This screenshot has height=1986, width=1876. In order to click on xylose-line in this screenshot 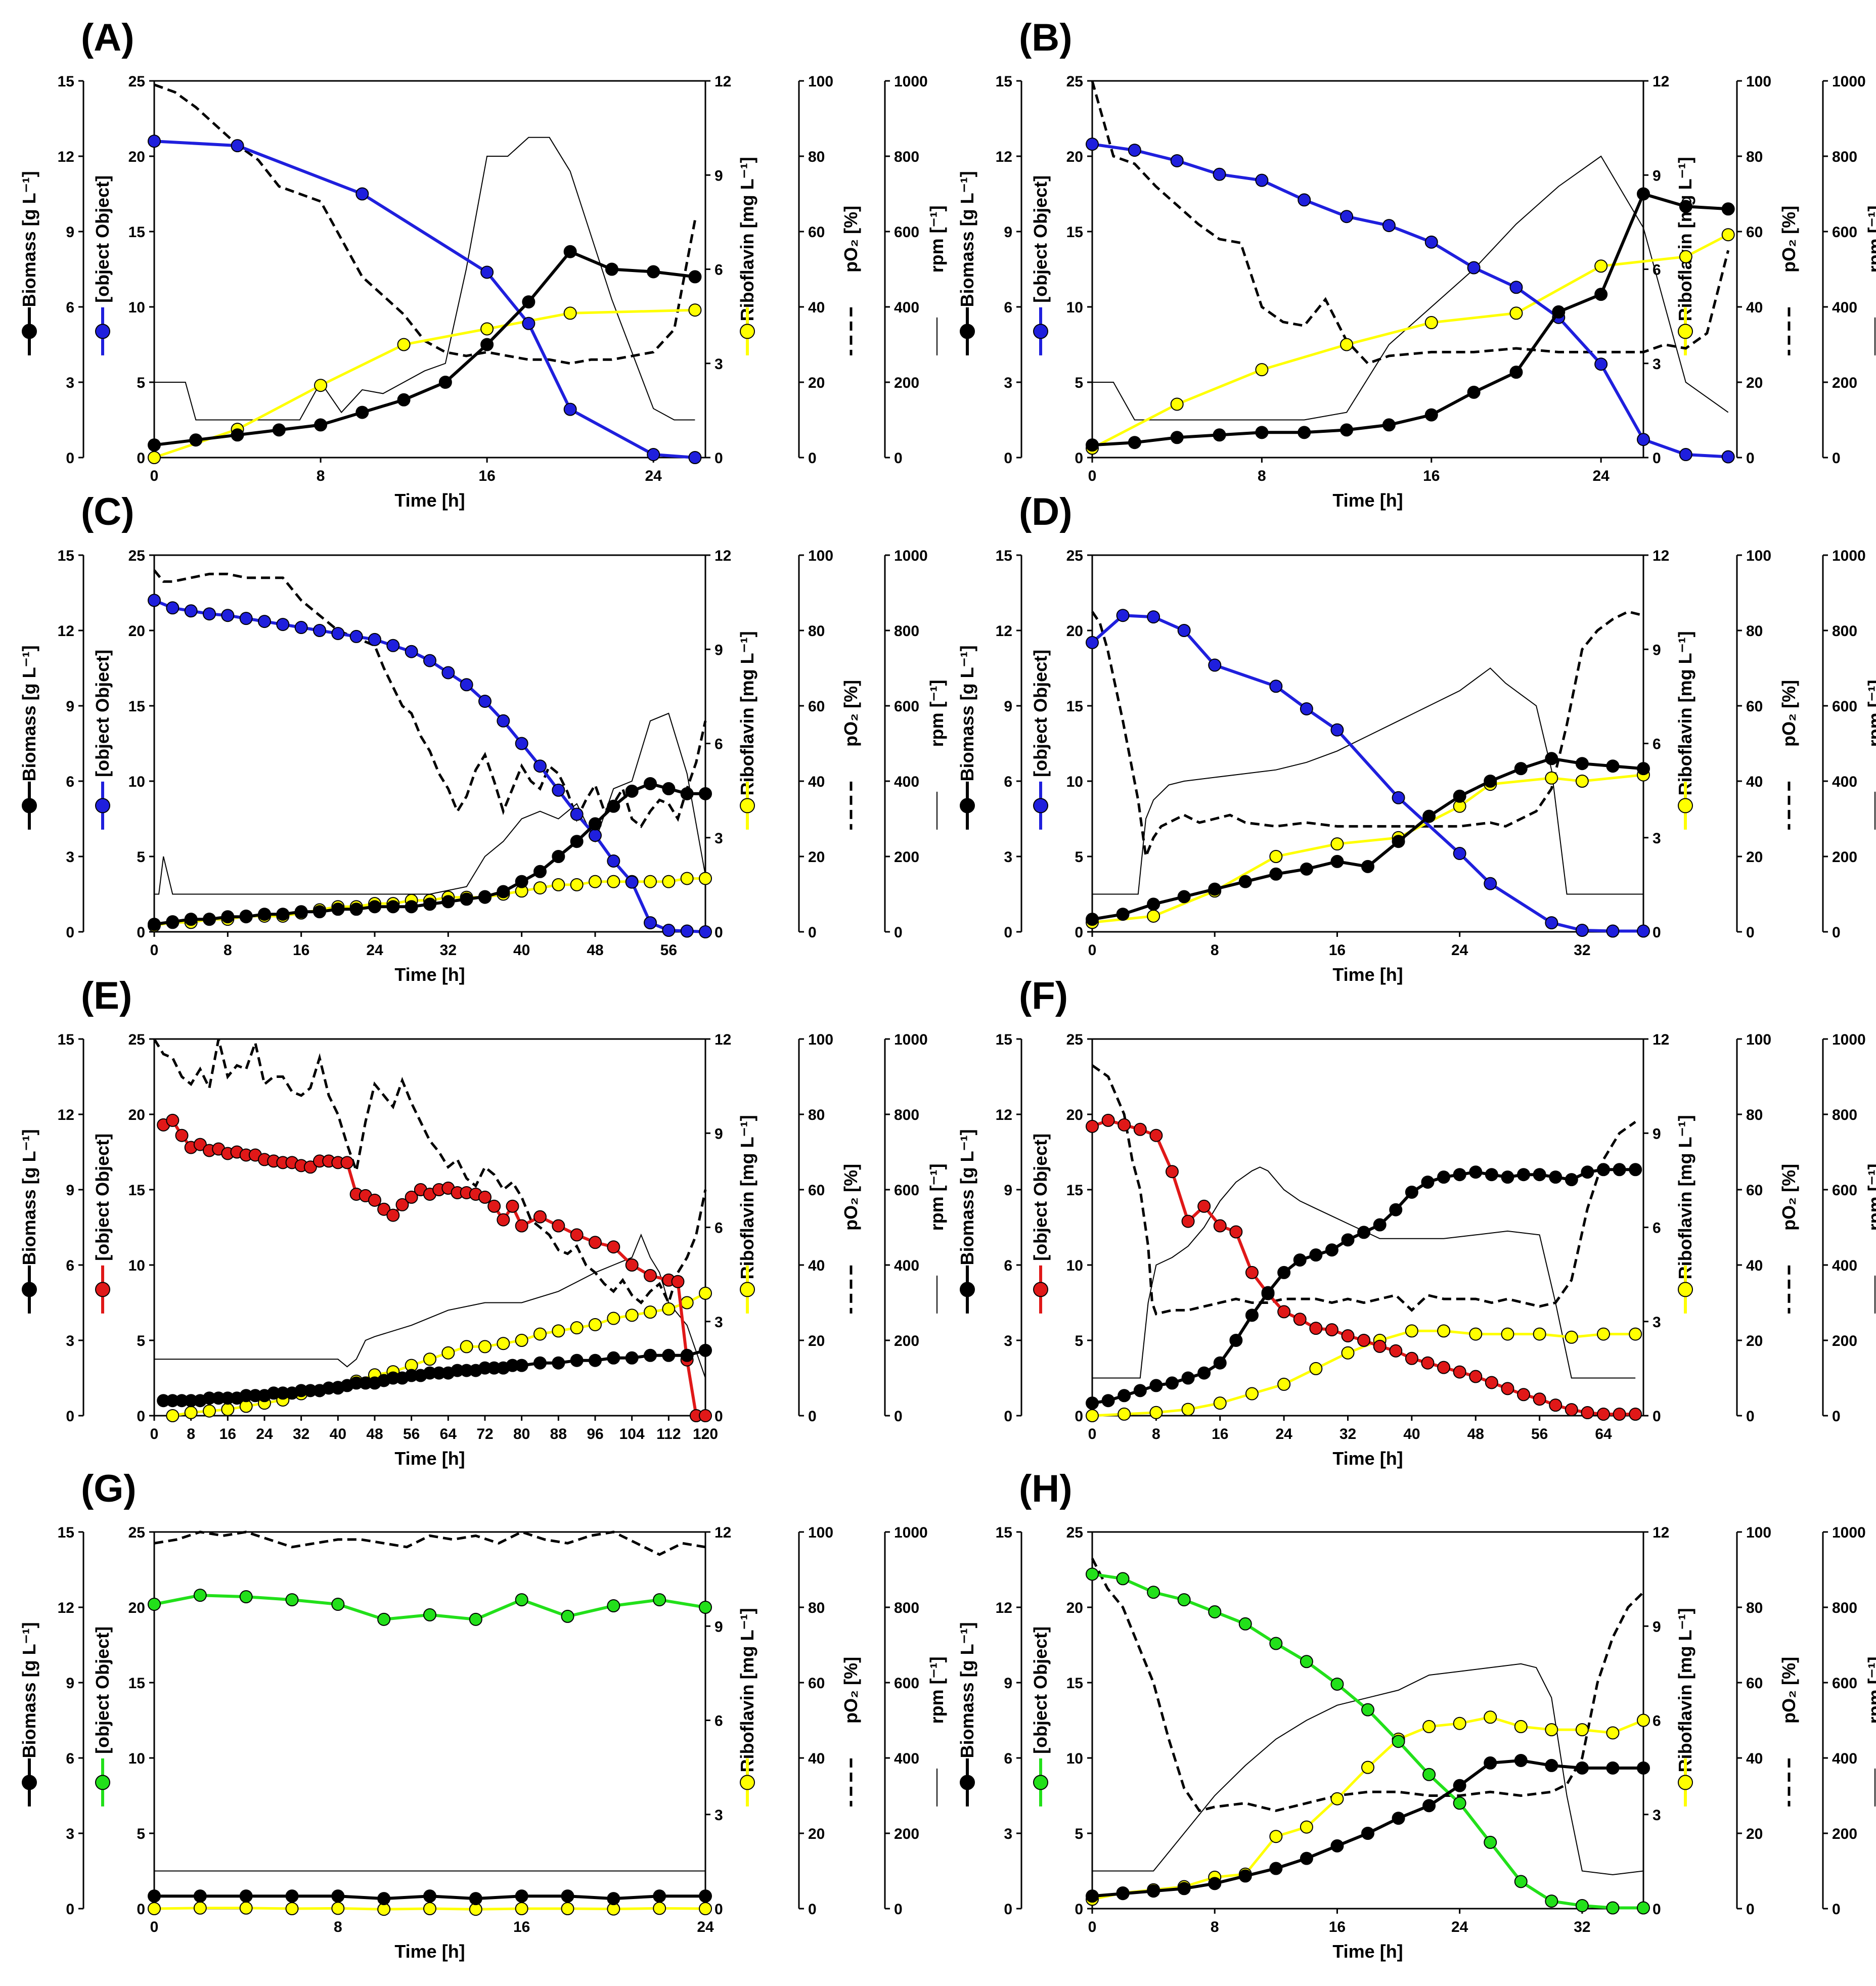, I will do `click(1367, 1741)`.